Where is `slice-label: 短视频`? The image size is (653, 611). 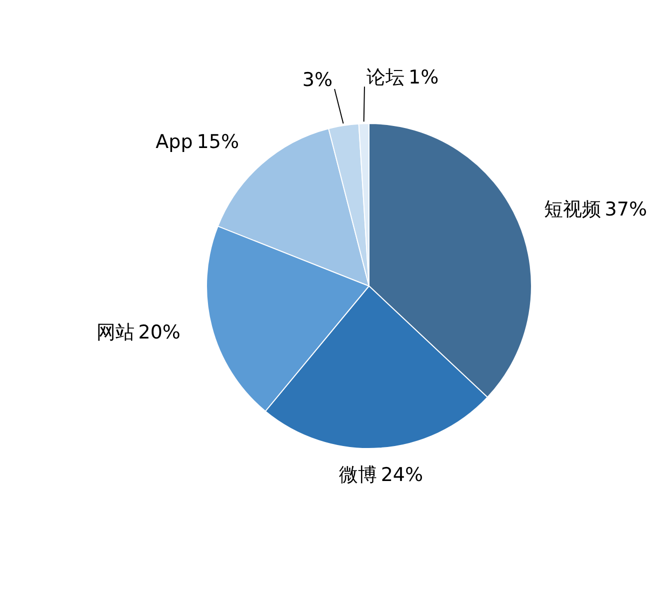 slice-label: 短视频 is located at coordinates (572, 209).